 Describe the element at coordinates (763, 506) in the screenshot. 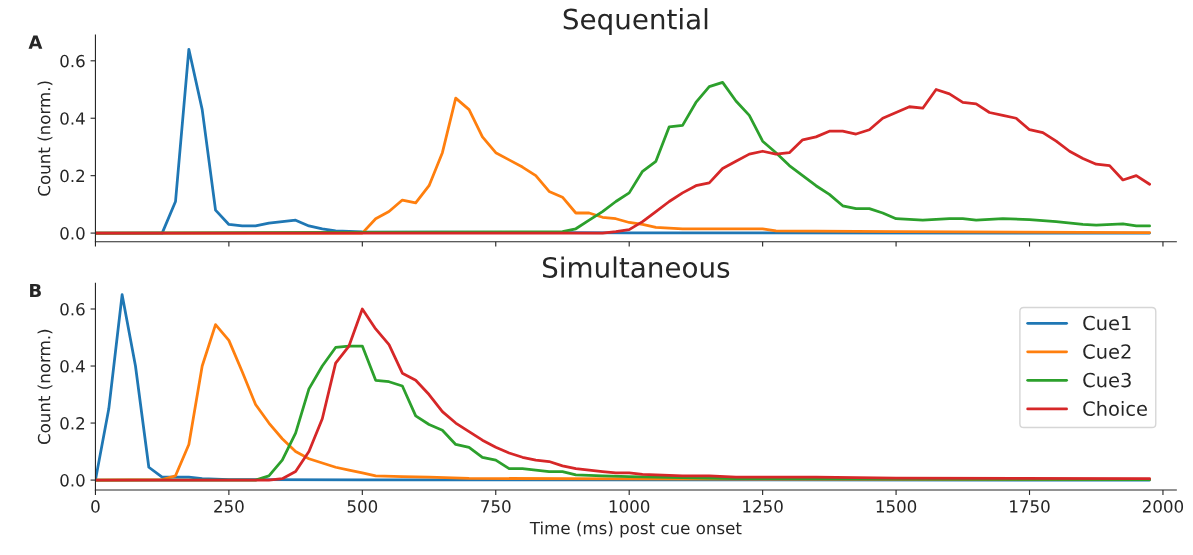

I see `x-tick-label: 1250` at that location.